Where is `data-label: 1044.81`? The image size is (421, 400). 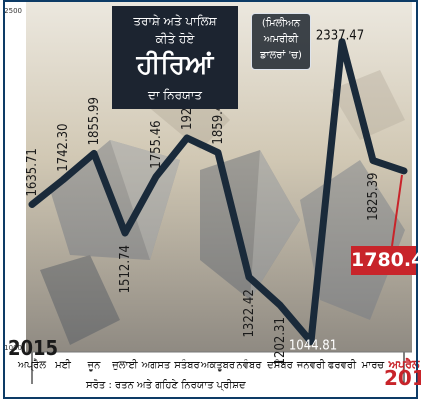 data-label: 1044.81 is located at coordinates (313, 346).